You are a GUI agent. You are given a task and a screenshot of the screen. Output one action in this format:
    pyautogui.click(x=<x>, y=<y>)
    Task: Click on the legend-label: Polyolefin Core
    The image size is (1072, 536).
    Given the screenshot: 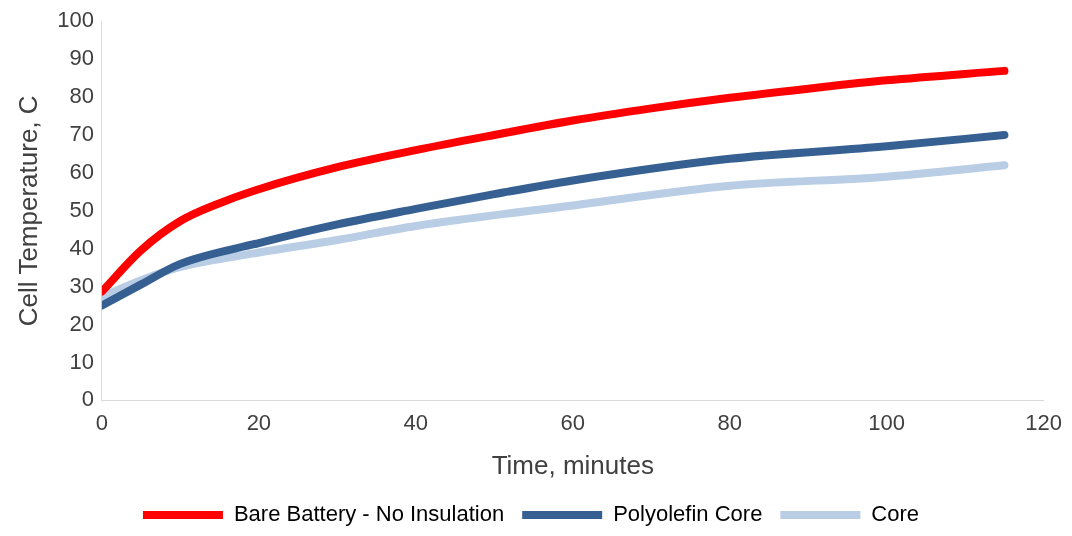 What is the action you would take?
    pyautogui.click(x=688, y=514)
    